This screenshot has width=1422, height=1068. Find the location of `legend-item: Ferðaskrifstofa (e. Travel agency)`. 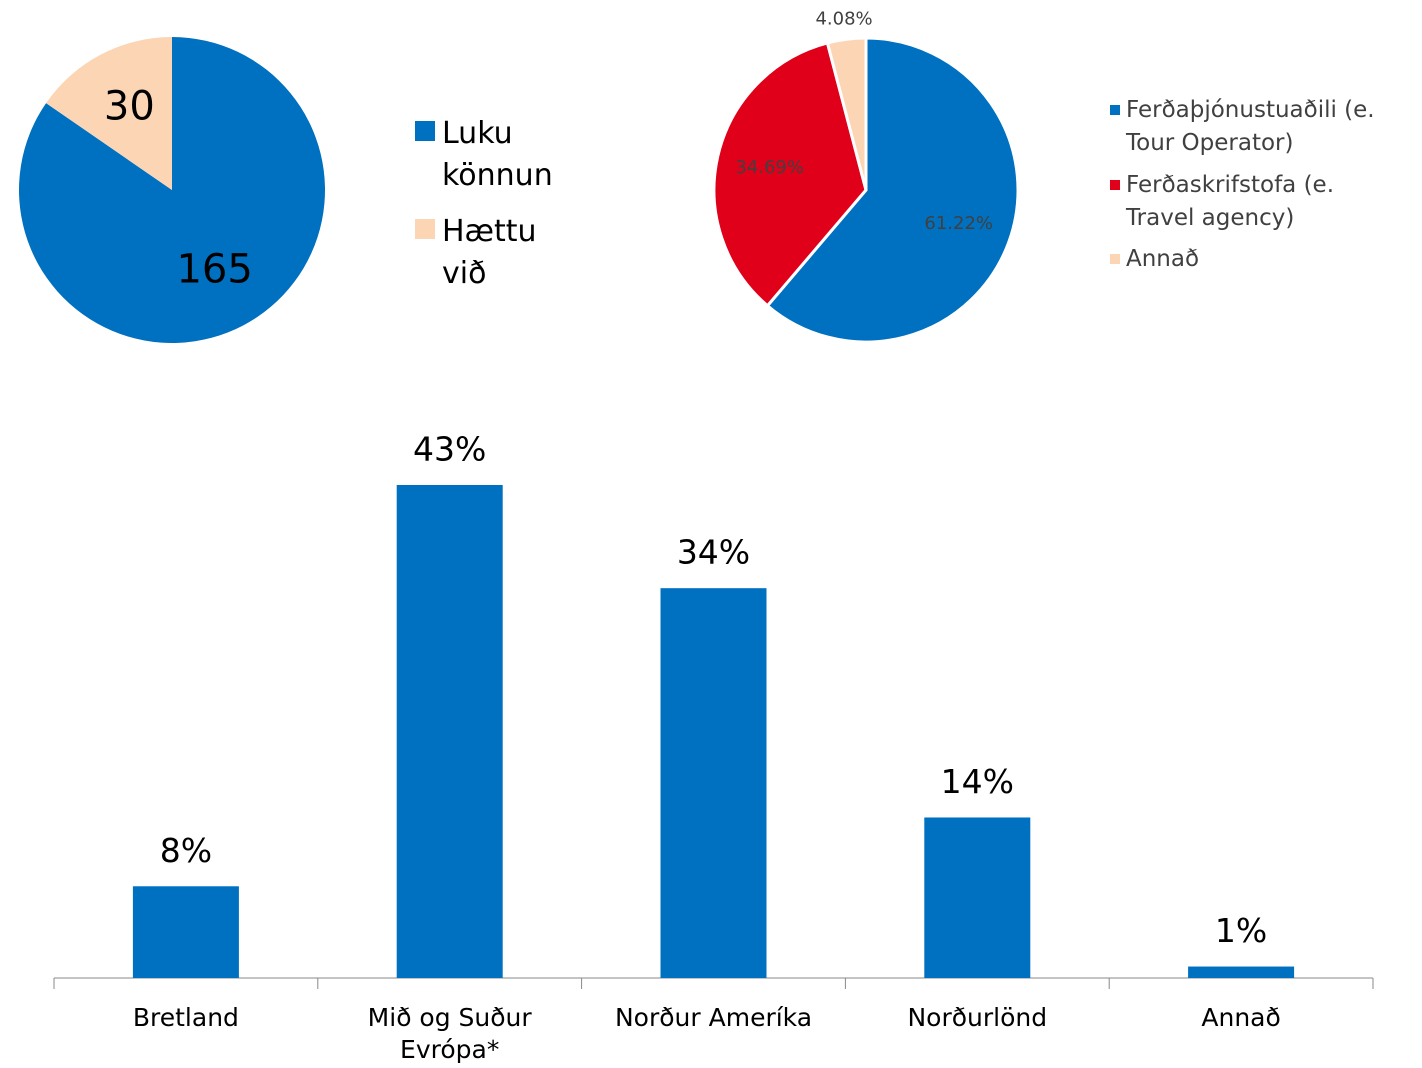

legend-item: Ferðaskrifstofa (e. Travel agency) is located at coordinates (1255, 202).